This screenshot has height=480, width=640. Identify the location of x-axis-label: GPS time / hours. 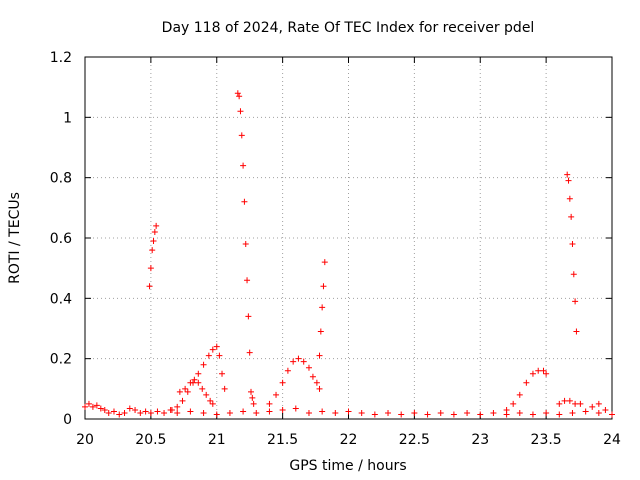
(347, 466).